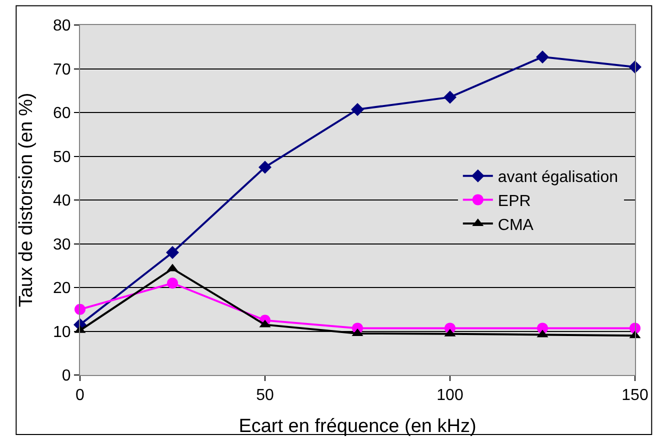  What do you see at coordinates (80, 395) in the screenshot?
I see `x-tick-label: 0` at bounding box center [80, 395].